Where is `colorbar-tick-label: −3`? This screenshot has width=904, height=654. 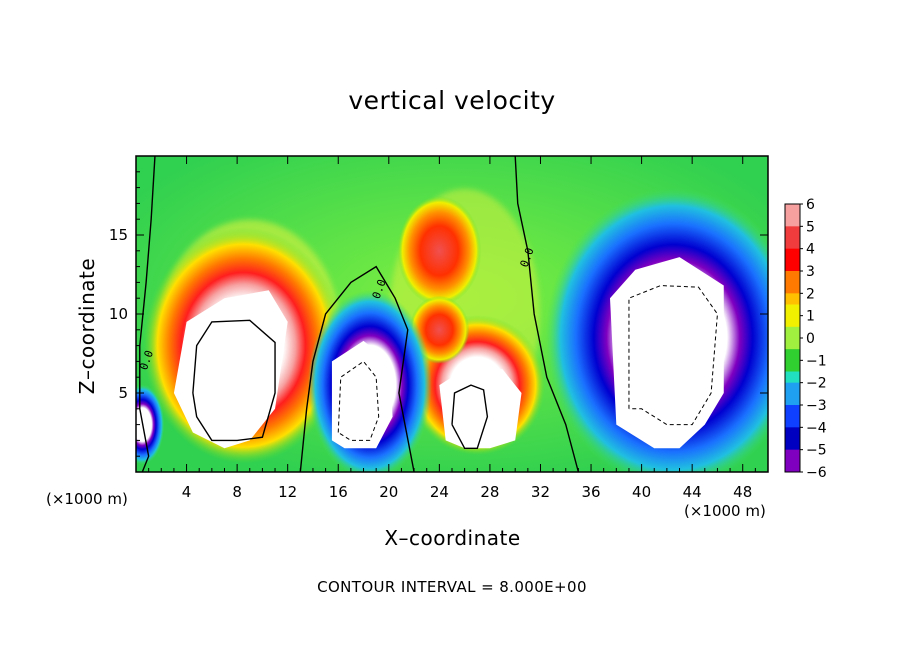
colorbar-tick-label: −3 is located at coordinates (816, 406).